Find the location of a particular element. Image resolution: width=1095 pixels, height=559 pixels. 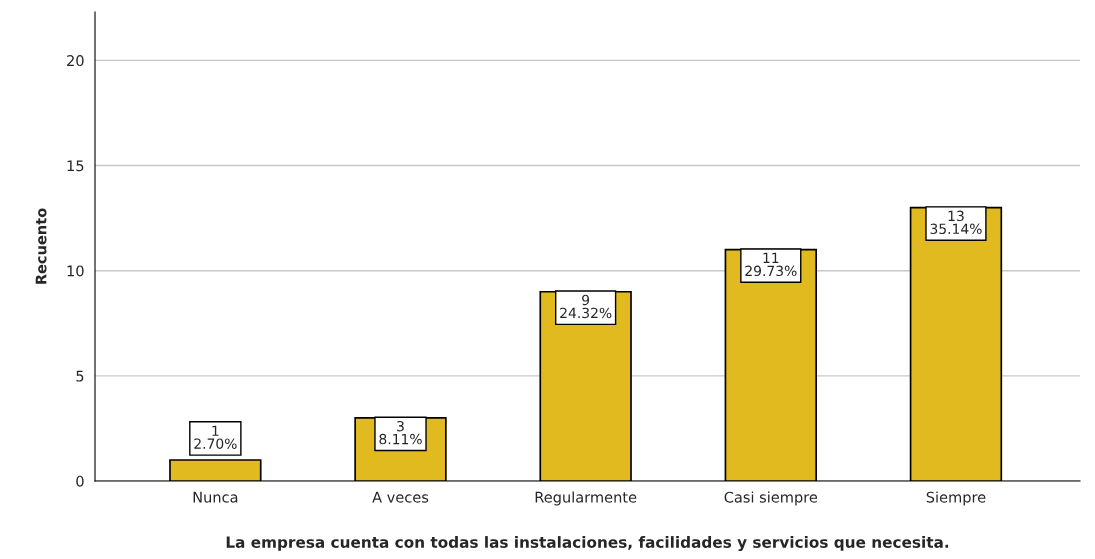

x-tick-label: Casi siempre is located at coordinates (771, 498).